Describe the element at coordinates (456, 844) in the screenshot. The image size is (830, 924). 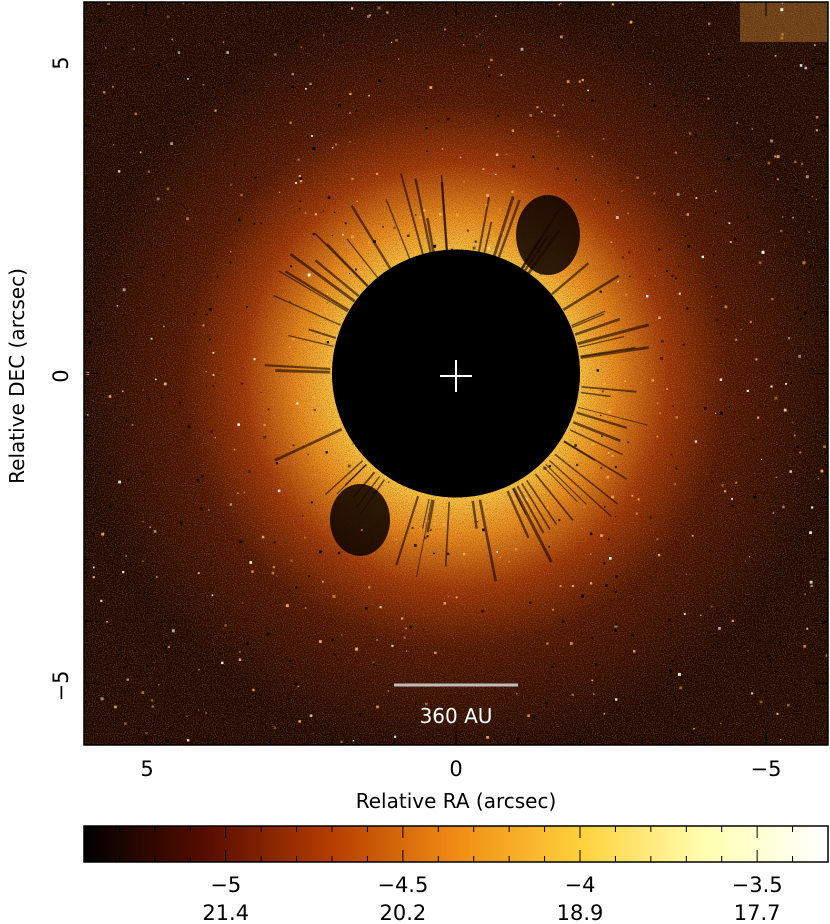
I see `colorbar` at that location.